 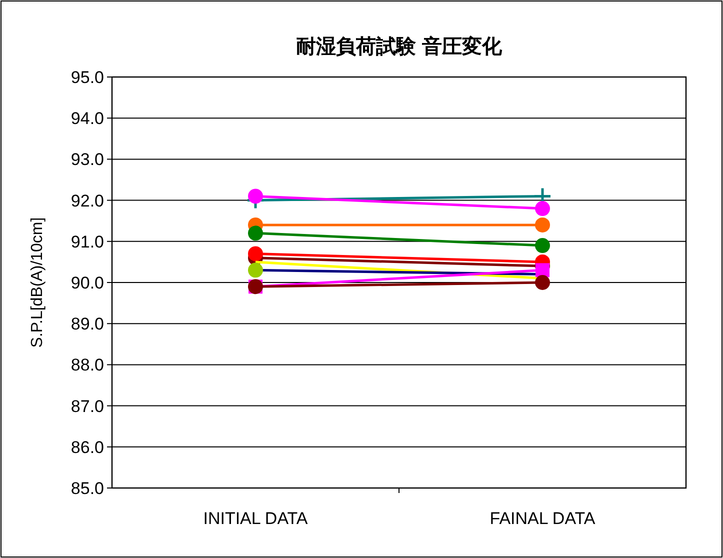 I want to click on y-tick-label: 85.0, so click(x=87, y=488).